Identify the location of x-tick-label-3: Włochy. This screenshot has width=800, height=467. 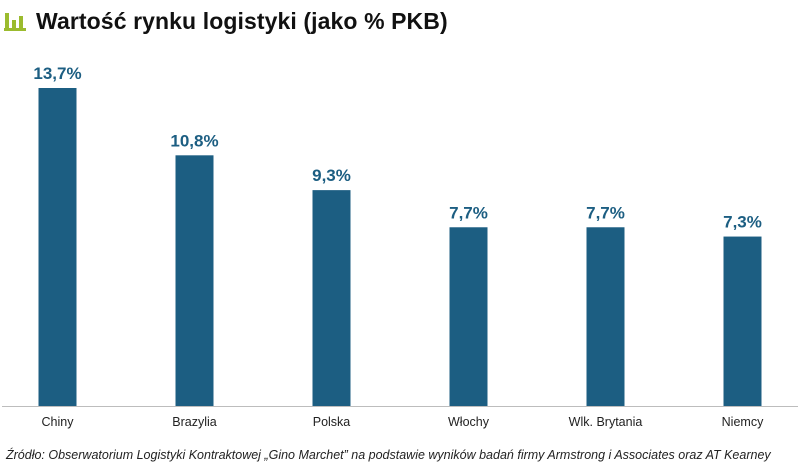
(469, 422).